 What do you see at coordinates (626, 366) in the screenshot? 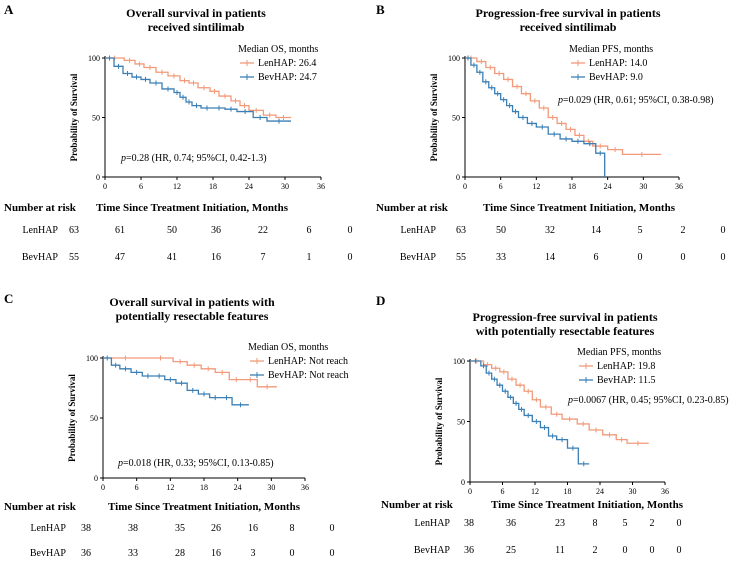
I see `legend-label-lenhap: LenHAP: 19.8` at bounding box center [626, 366].